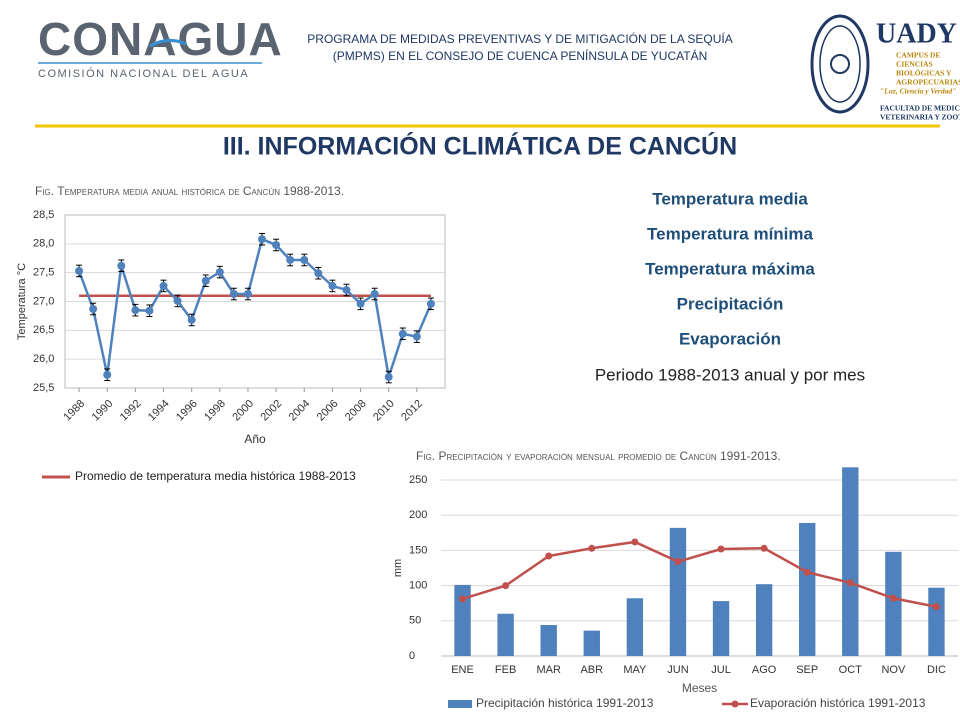  What do you see at coordinates (914, 64) in the screenshot?
I see `uady-line: CIENCIAS` at bounding box center [914, 64].